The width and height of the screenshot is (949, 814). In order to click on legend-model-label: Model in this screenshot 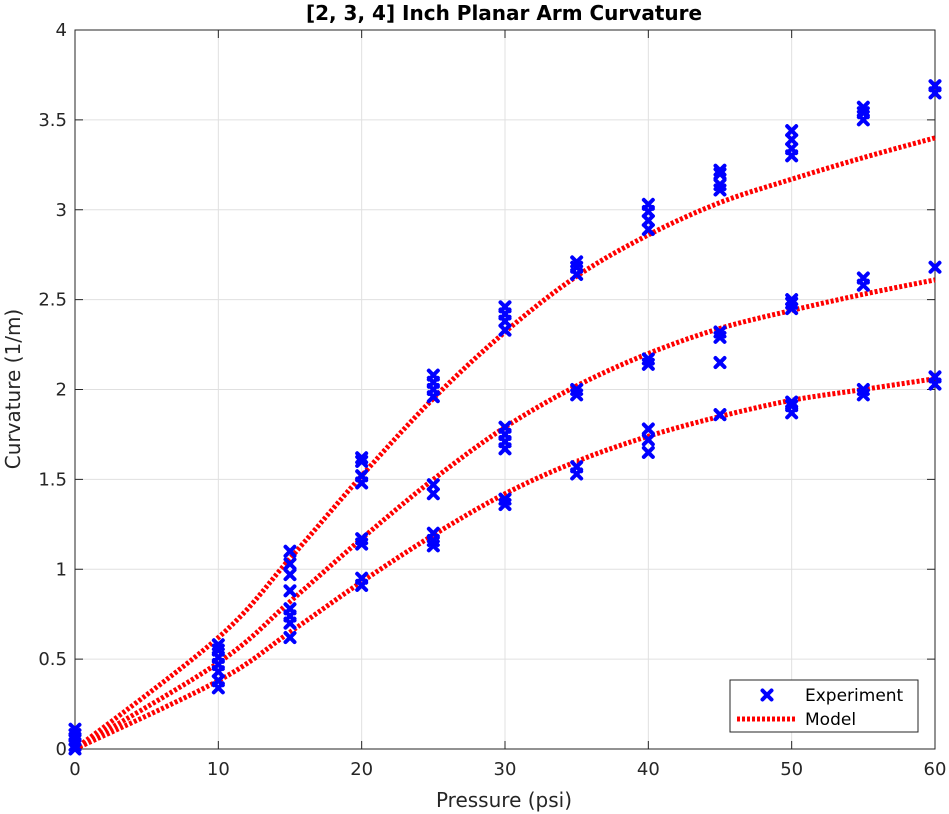, I will do `click(830, 720)`.